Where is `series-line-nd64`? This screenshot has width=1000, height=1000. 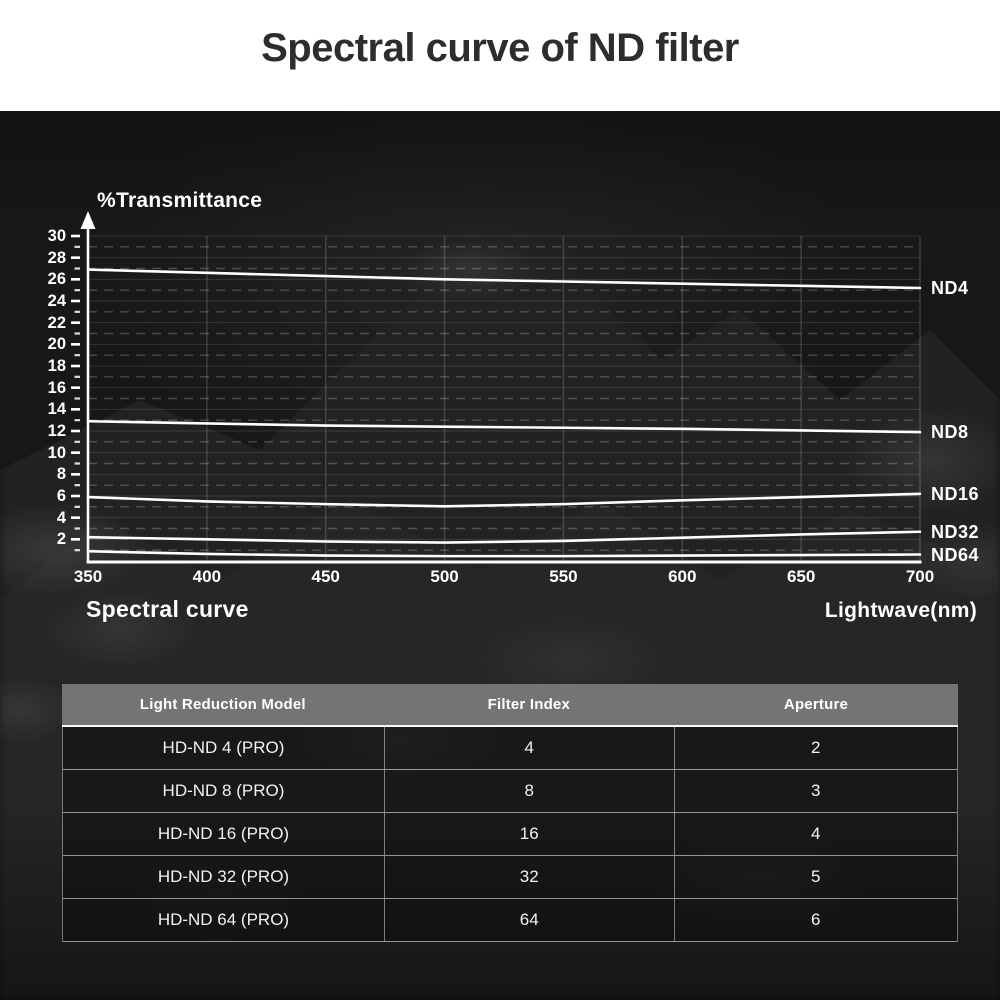
series-line-nd64 is located at coordinates (504, 553).